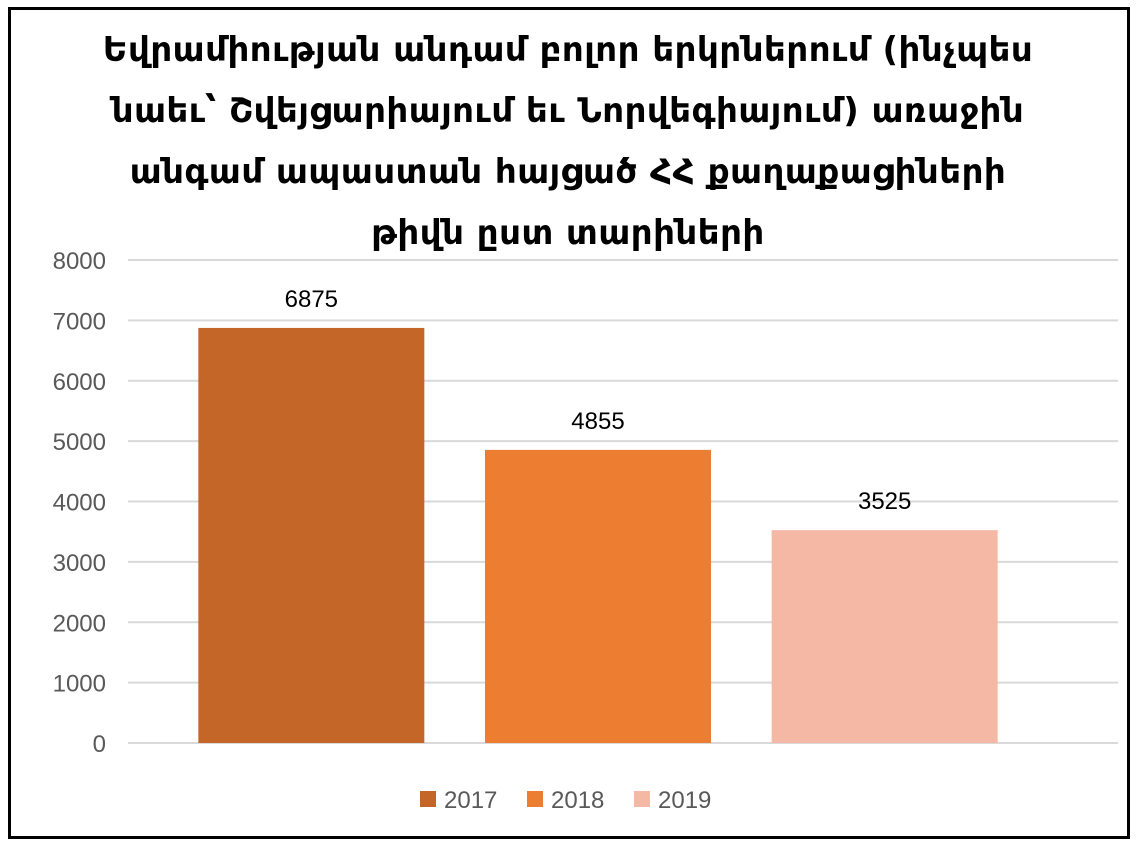 The image size is (1136, 845). I want to click on y-tick-label: 1000, so click(79, 684).